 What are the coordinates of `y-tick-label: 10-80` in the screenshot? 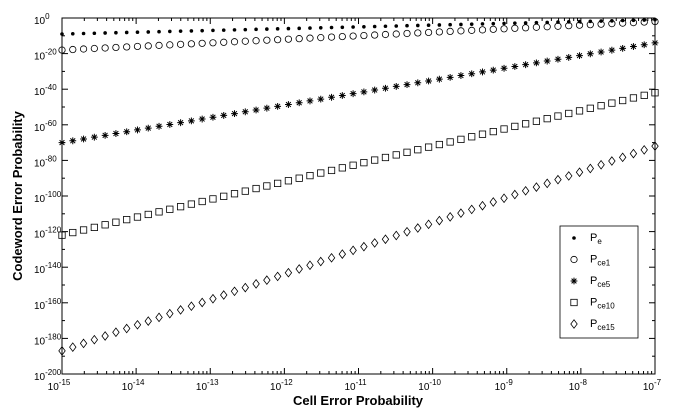 It's located at (45, 161).